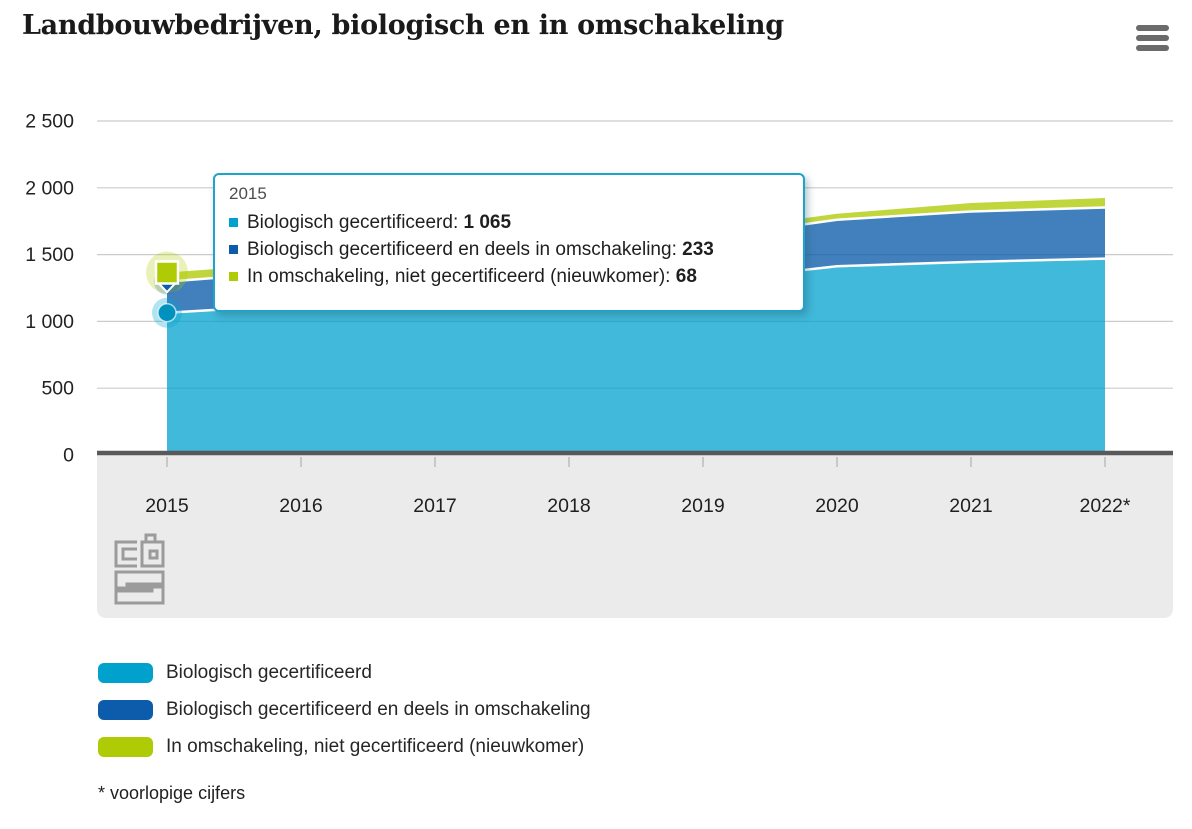  Describe the element at coordinates (698, 249) in the screenshot. I see `tooltip-value: 233` at that location.